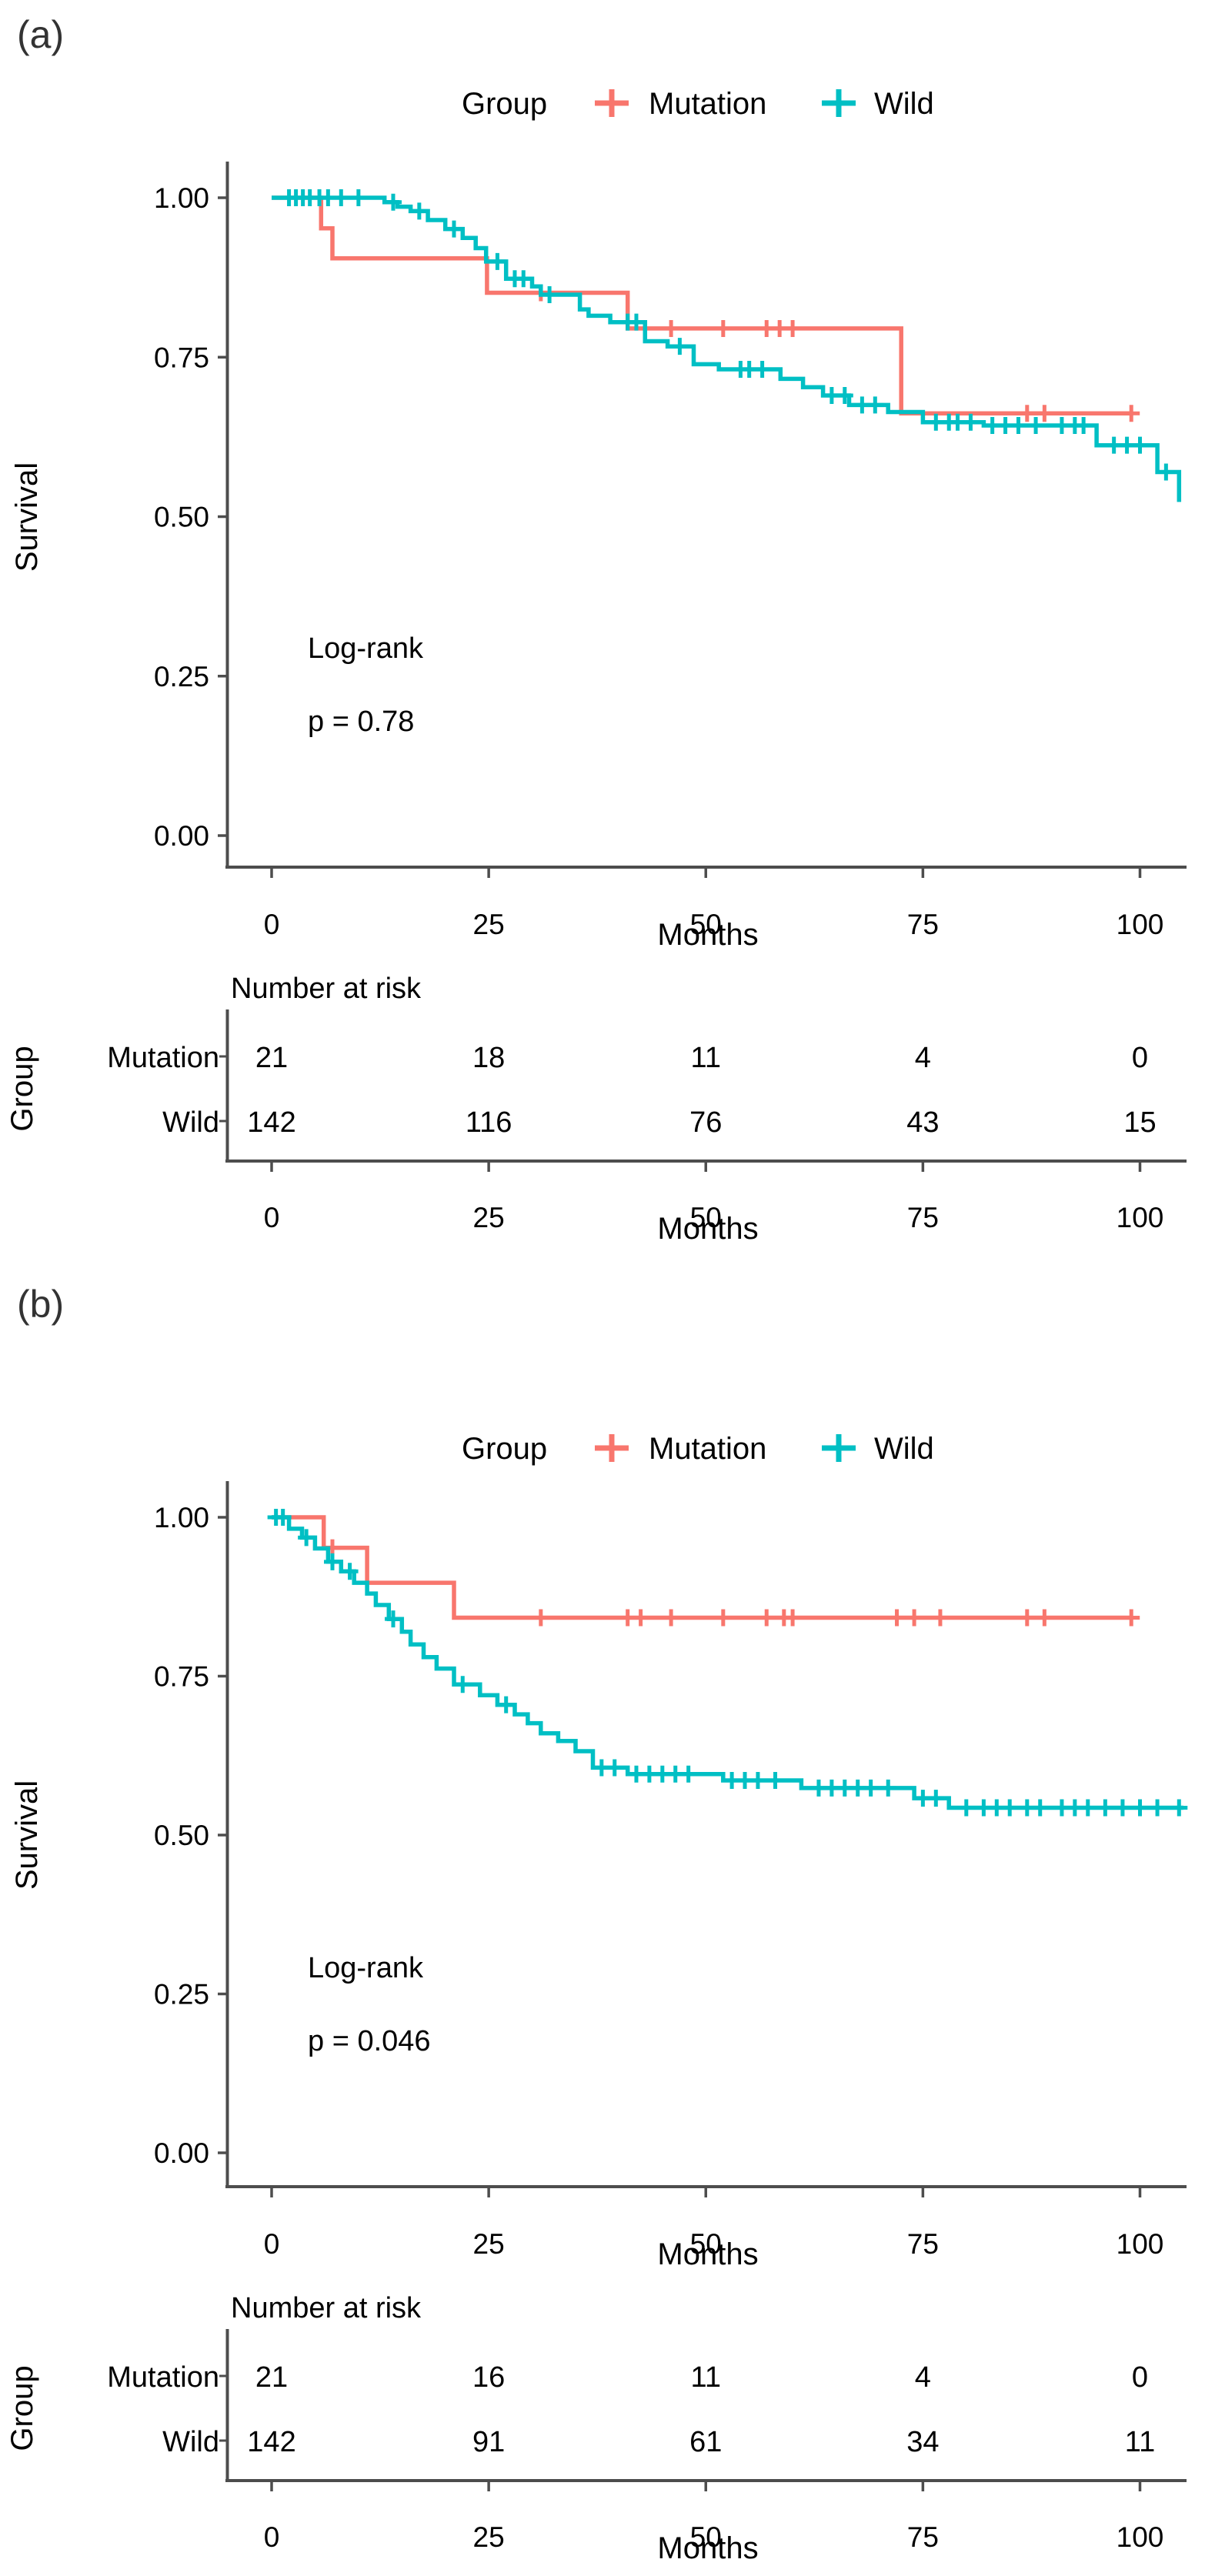  Describe the element at coordinates (923, 1122) in the screenshot. I see `risk-count-wild: 43` at that location.